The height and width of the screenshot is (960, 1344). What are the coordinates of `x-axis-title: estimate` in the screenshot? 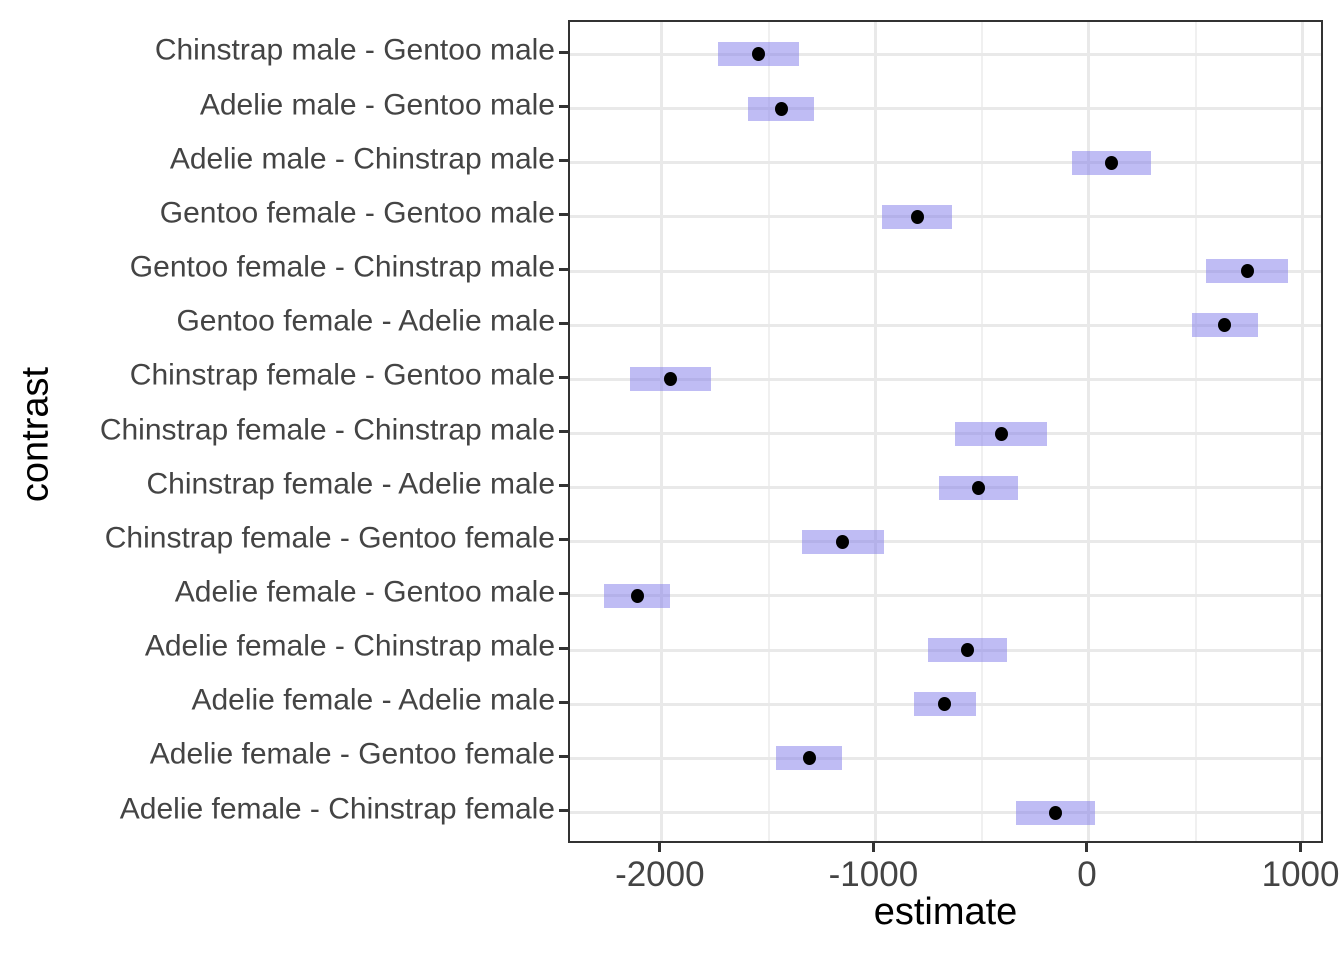 It's located at (945, 912).